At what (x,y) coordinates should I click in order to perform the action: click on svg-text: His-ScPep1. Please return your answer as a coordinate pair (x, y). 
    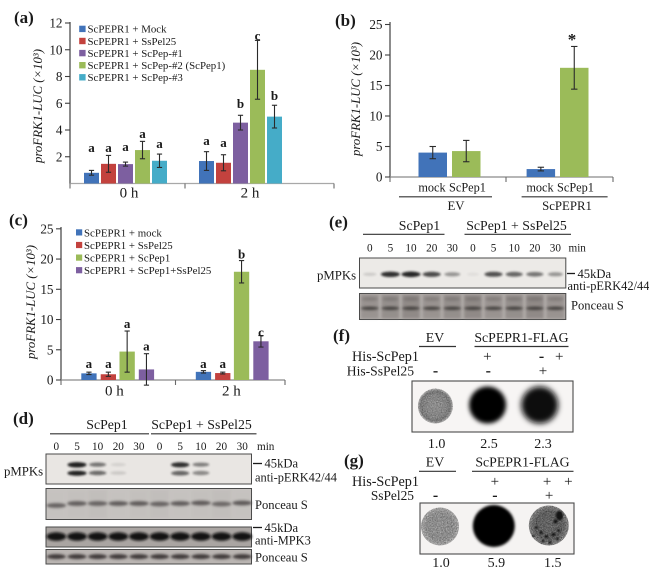
    Looking at the image, I should click on (385, 482).